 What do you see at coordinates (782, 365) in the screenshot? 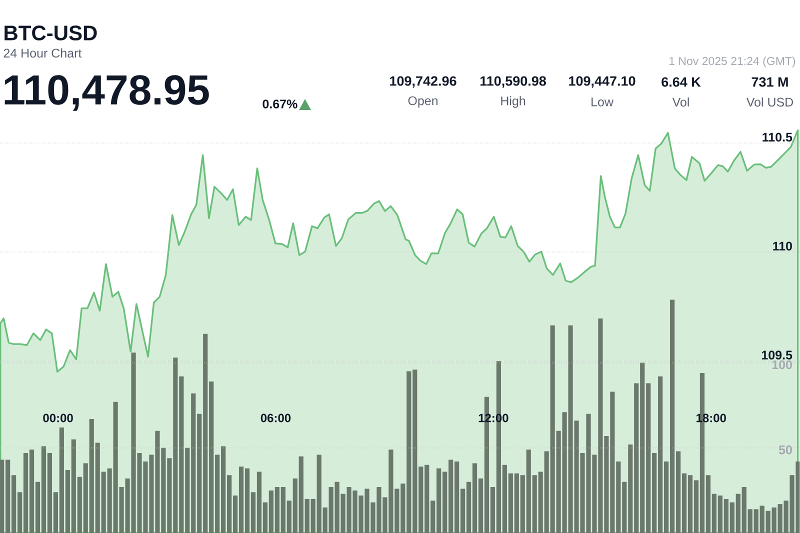
I see `y2-tick-label: 100` at bounding box center [782, 365].